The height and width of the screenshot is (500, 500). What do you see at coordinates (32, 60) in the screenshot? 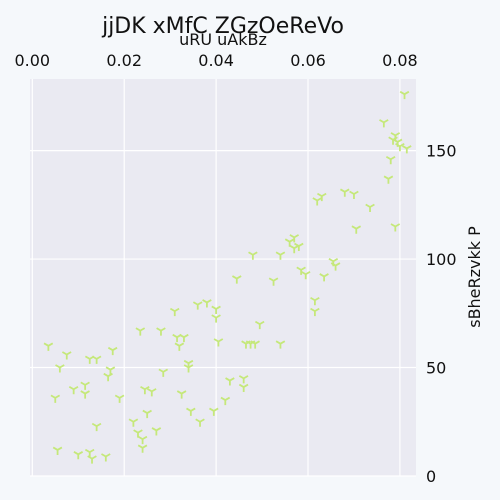
I see `x-tick-label: 0.00` at bounding box center [32, 60].